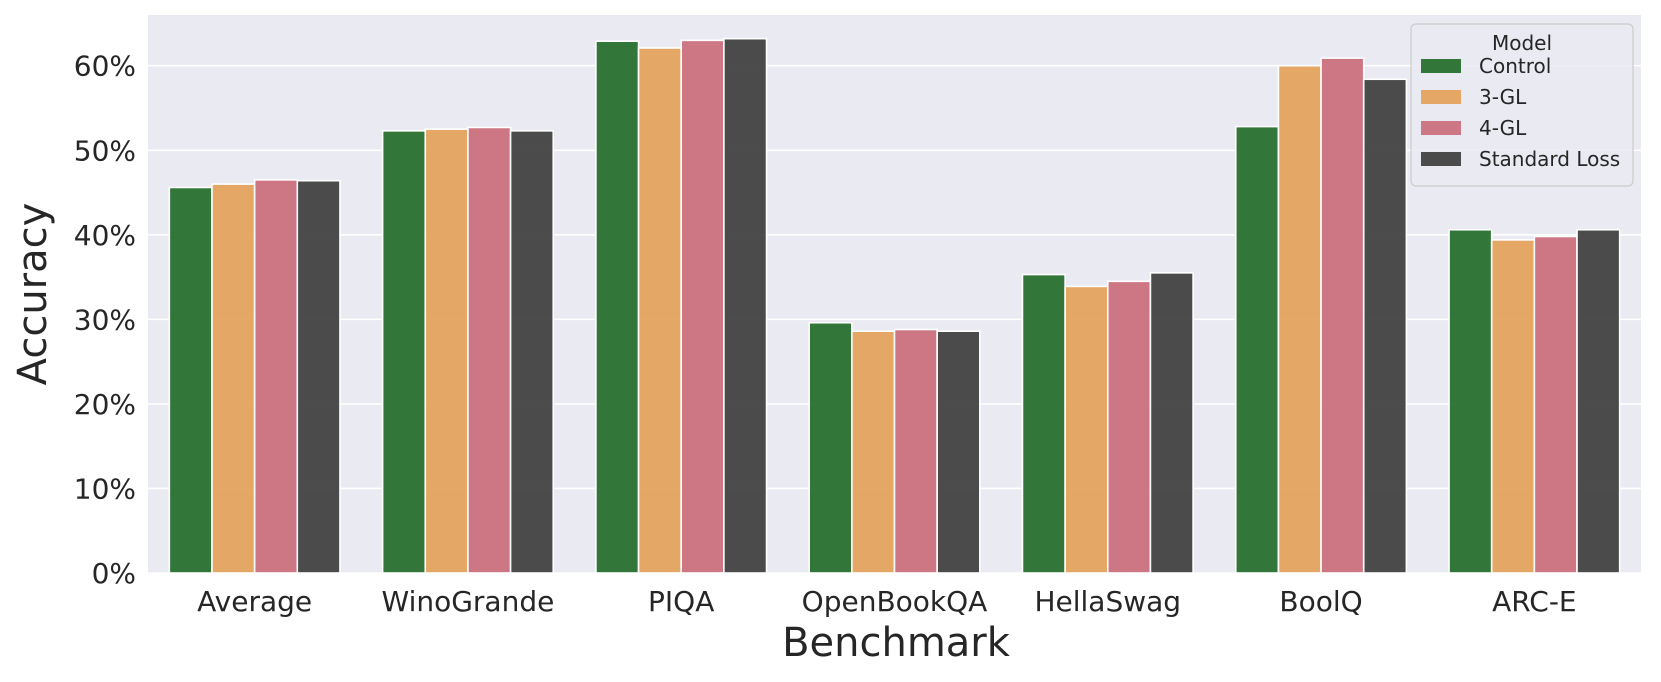 The width and height of the screenshot is (1661, 682). Describe the element at coordinates (105, 150) in the screenshot. I see `y-tick-label: 50%` at that location.